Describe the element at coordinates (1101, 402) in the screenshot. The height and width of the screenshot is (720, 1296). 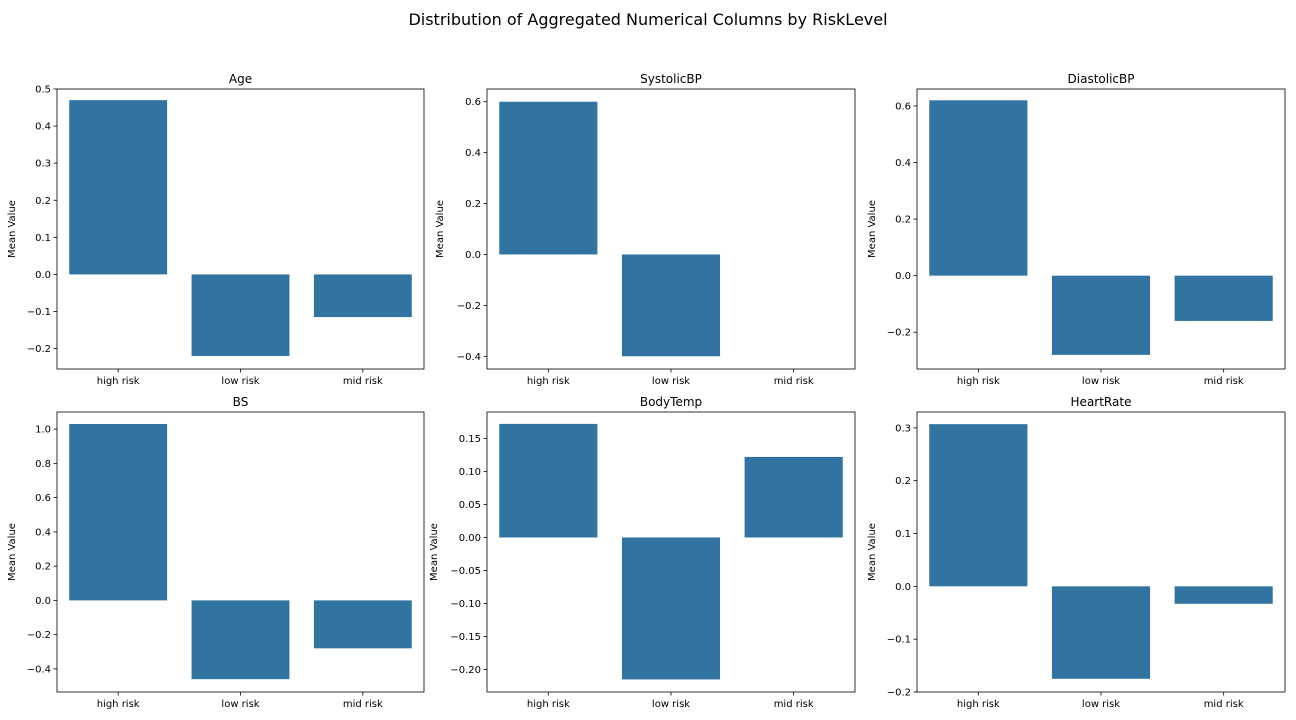
I see `subplot-title: HeartRate` at that location.